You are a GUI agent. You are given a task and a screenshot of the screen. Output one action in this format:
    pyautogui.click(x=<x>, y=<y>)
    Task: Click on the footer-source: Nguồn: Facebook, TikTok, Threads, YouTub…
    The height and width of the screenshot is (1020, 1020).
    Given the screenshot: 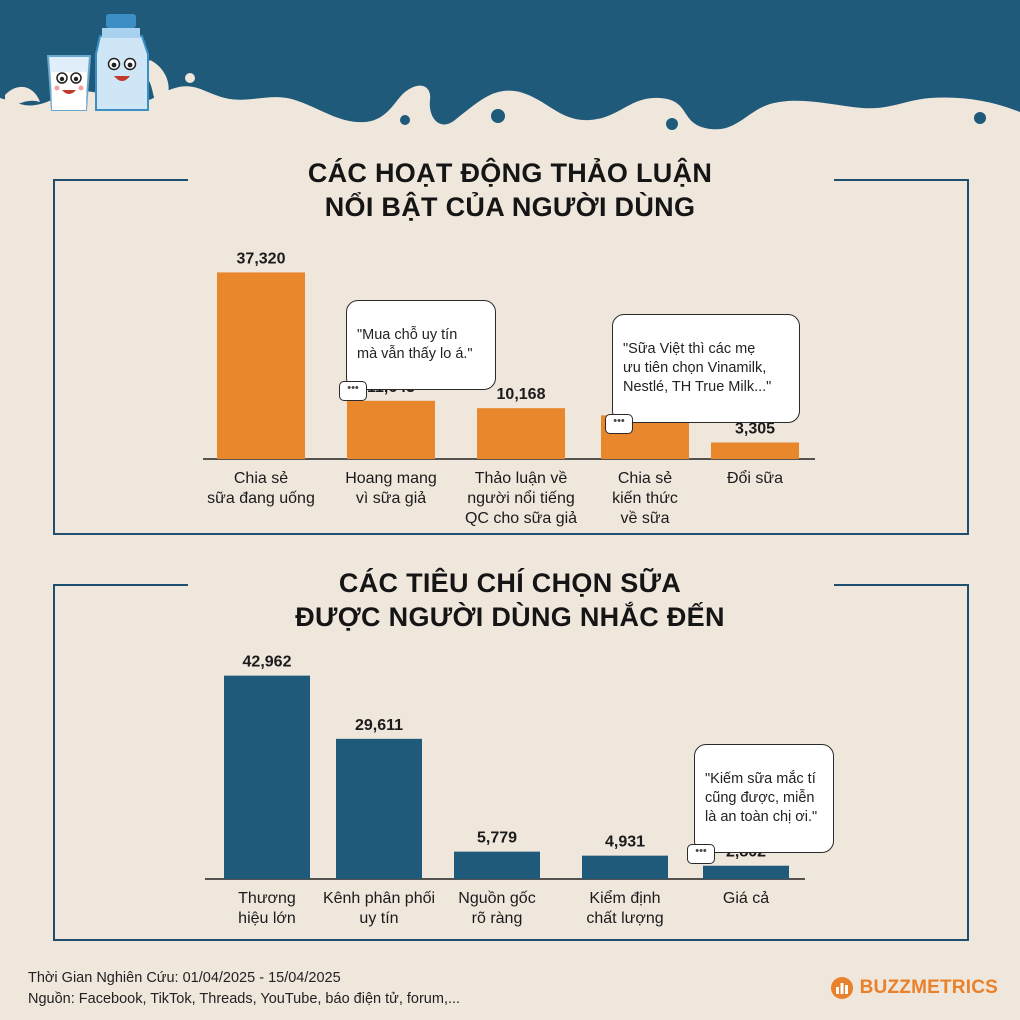 What is the action you would take?
    pyautogui.click(x=244, y=999)
    